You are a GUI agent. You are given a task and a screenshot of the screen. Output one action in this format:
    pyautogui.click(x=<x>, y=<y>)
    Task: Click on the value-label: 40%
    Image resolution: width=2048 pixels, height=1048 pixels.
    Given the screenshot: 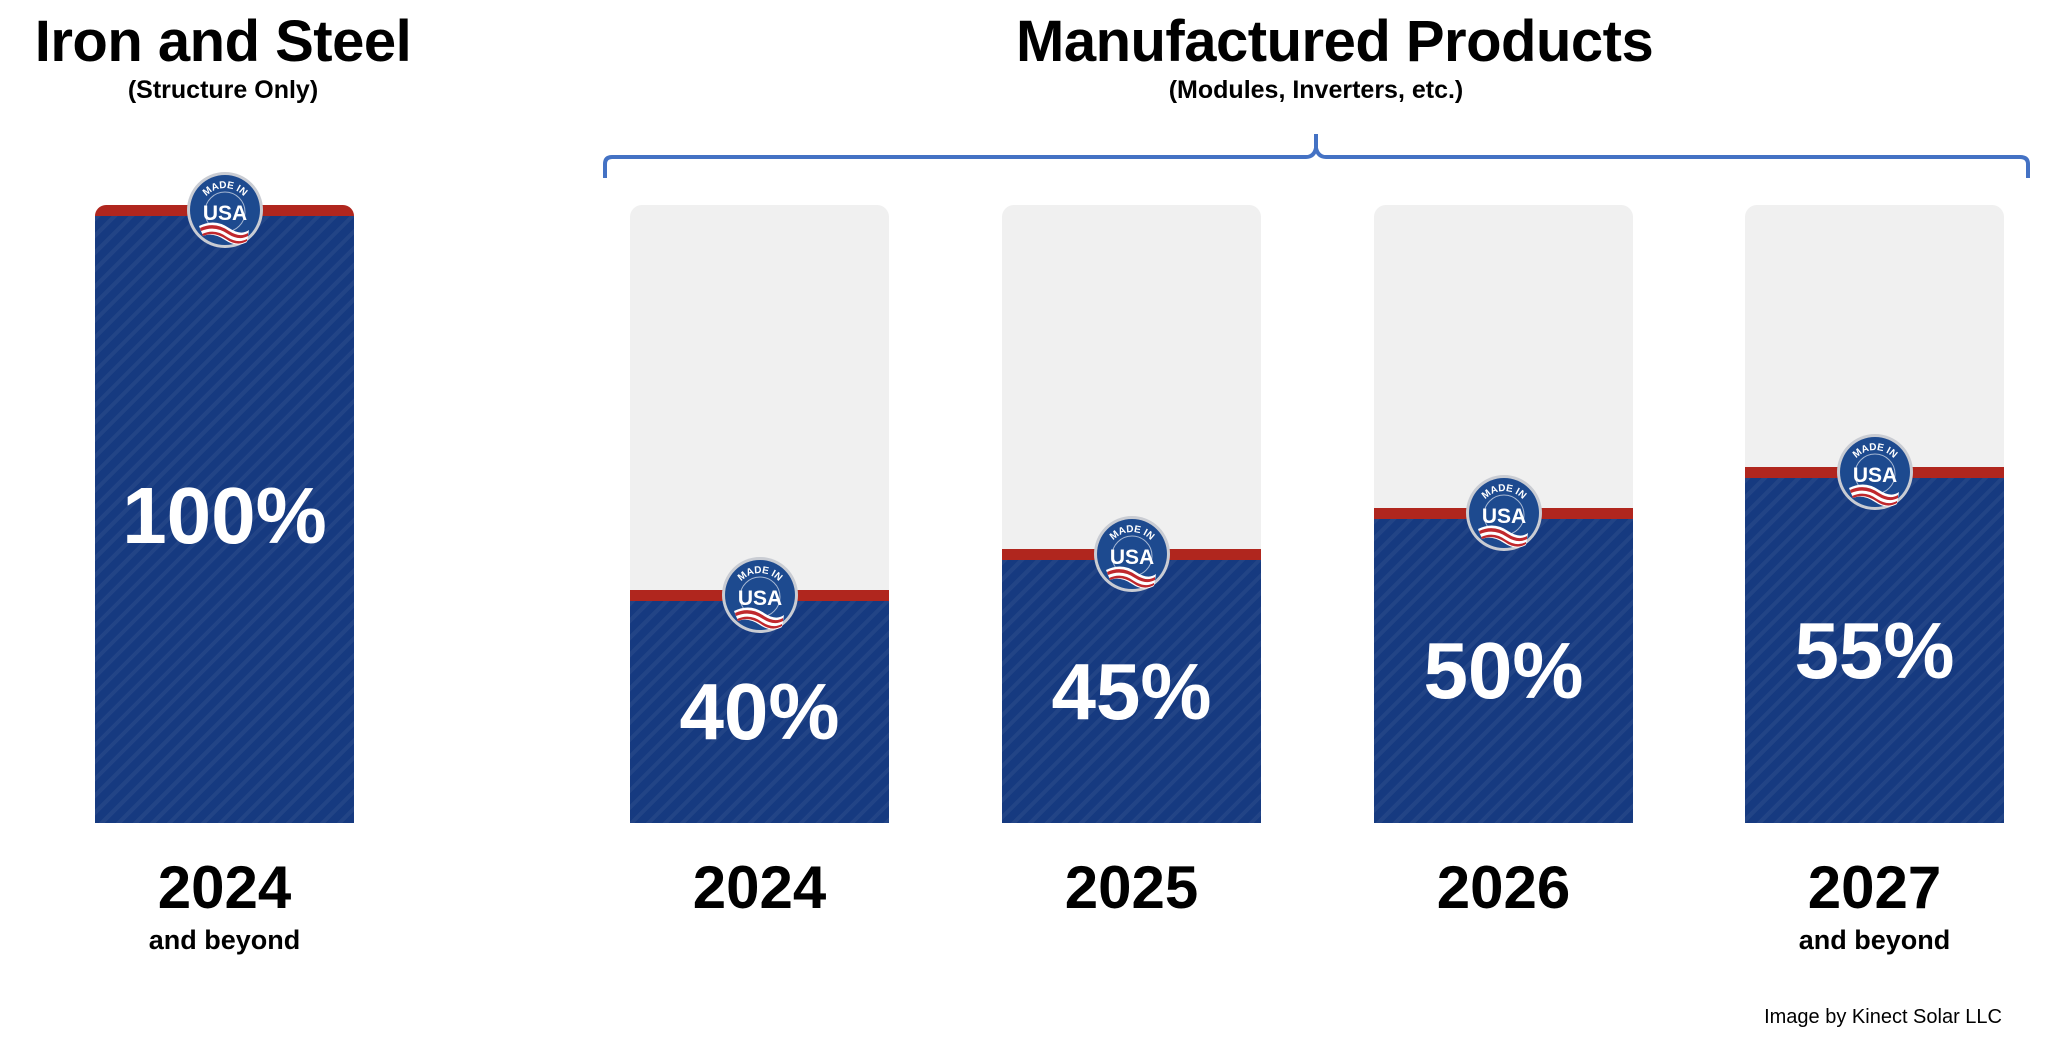 What is the action you would take?
    pyautogui.click(x=759, y=711)
    